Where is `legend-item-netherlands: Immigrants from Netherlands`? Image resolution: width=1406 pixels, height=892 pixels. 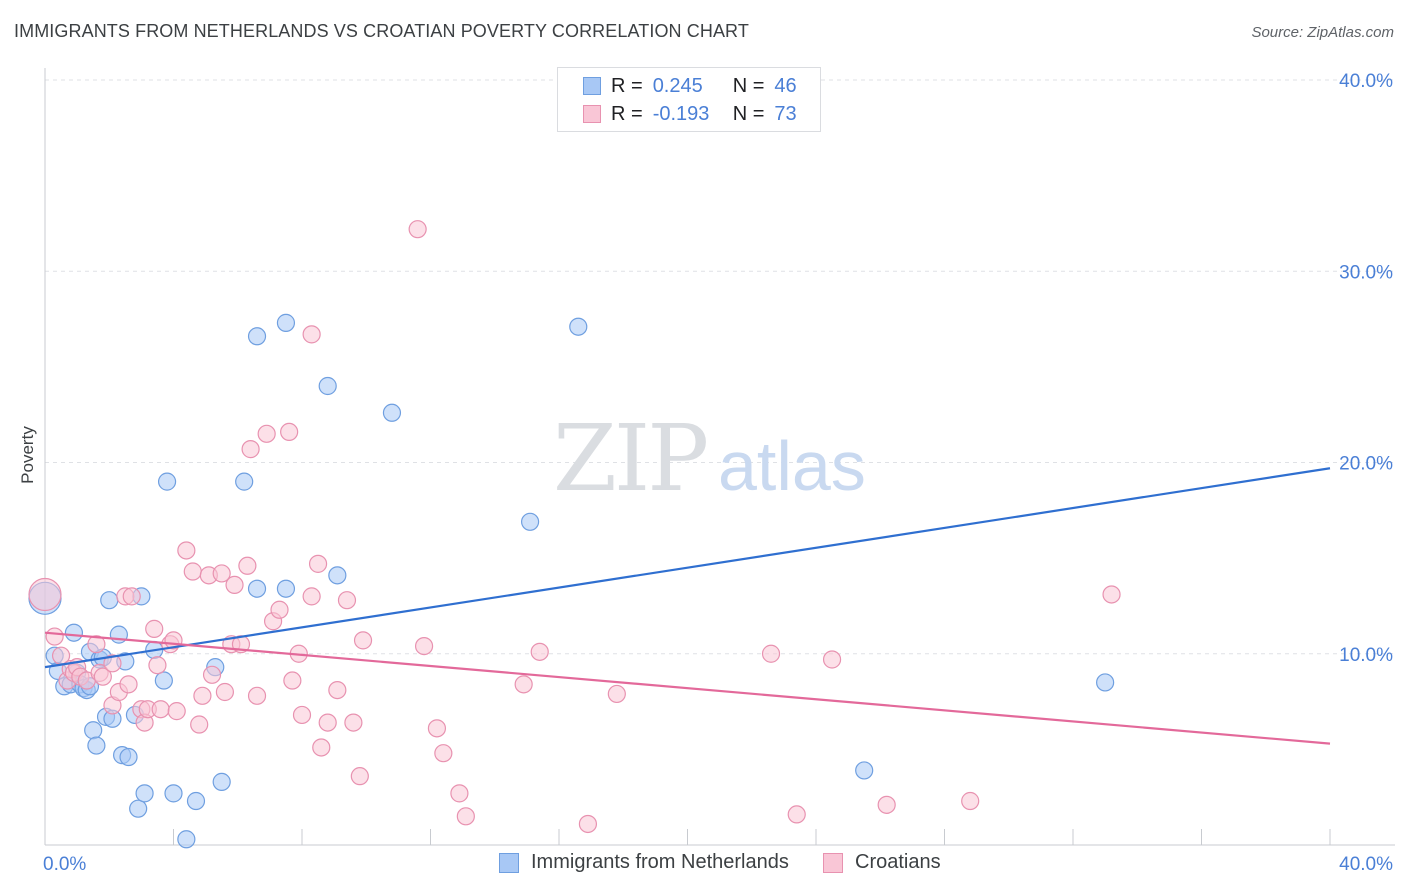
legend-item-netherlands: Immigrants from Netherlands is located at coordinates (644, 862).